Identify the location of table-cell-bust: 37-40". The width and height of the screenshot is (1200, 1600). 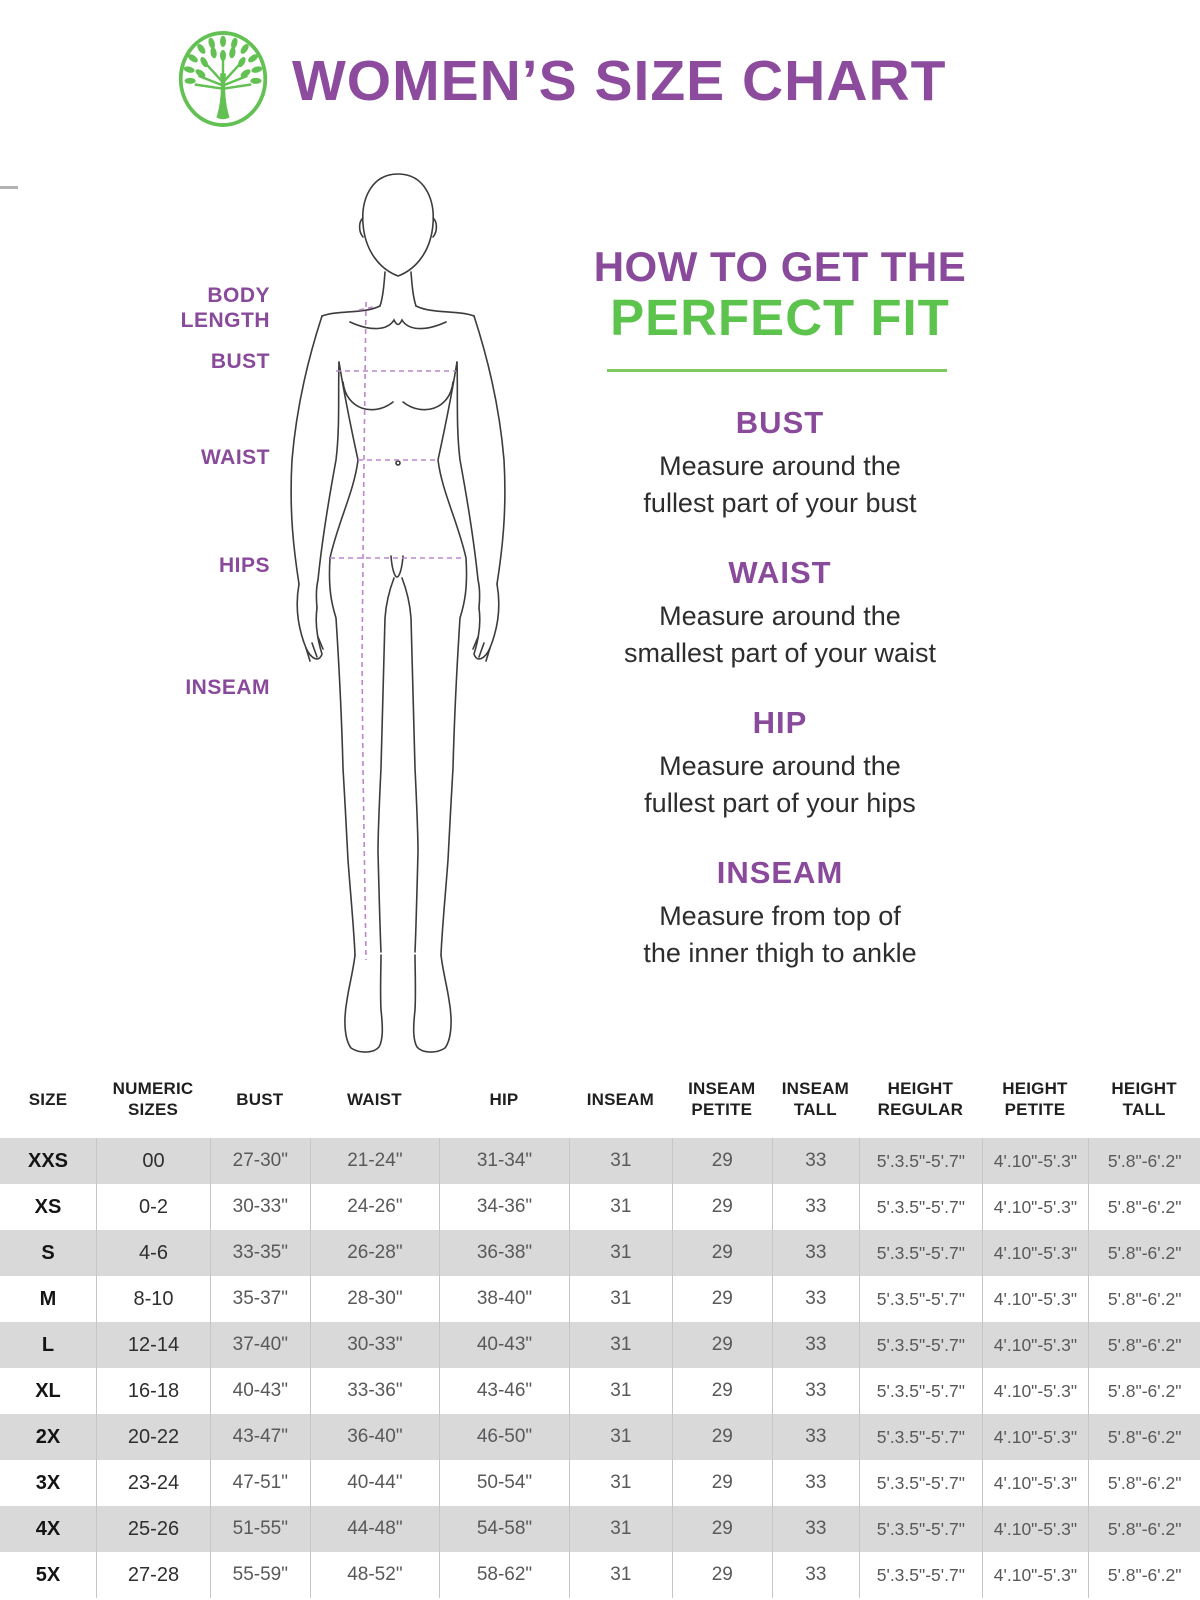
(260, 1345).